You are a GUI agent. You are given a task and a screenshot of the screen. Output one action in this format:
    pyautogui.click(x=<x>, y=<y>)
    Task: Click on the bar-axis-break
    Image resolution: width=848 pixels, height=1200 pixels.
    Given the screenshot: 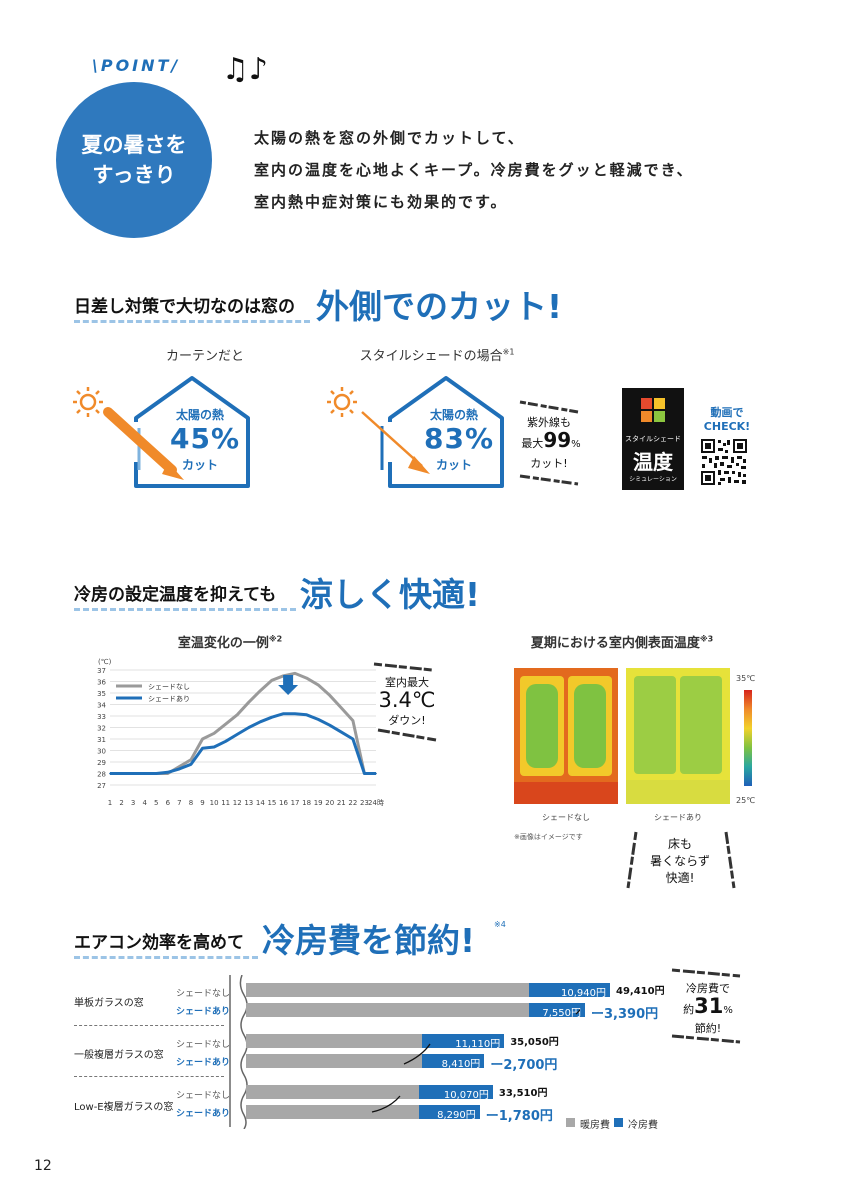 What is the action you would take?
    pyautogui.click(x=238, y=1052)
    